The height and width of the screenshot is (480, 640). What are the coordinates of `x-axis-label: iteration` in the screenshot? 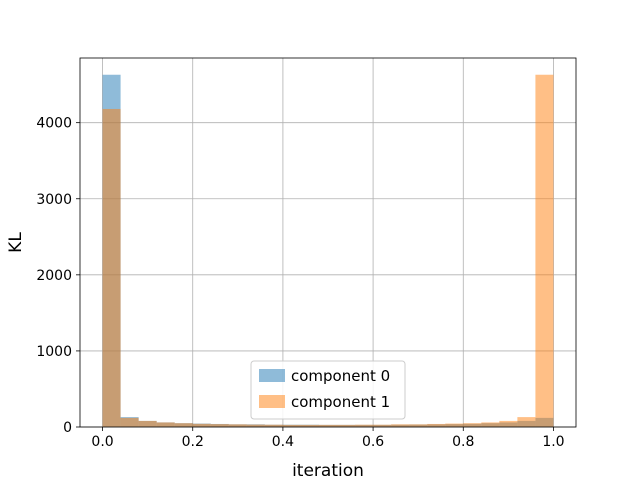 It's located at (328, 470).